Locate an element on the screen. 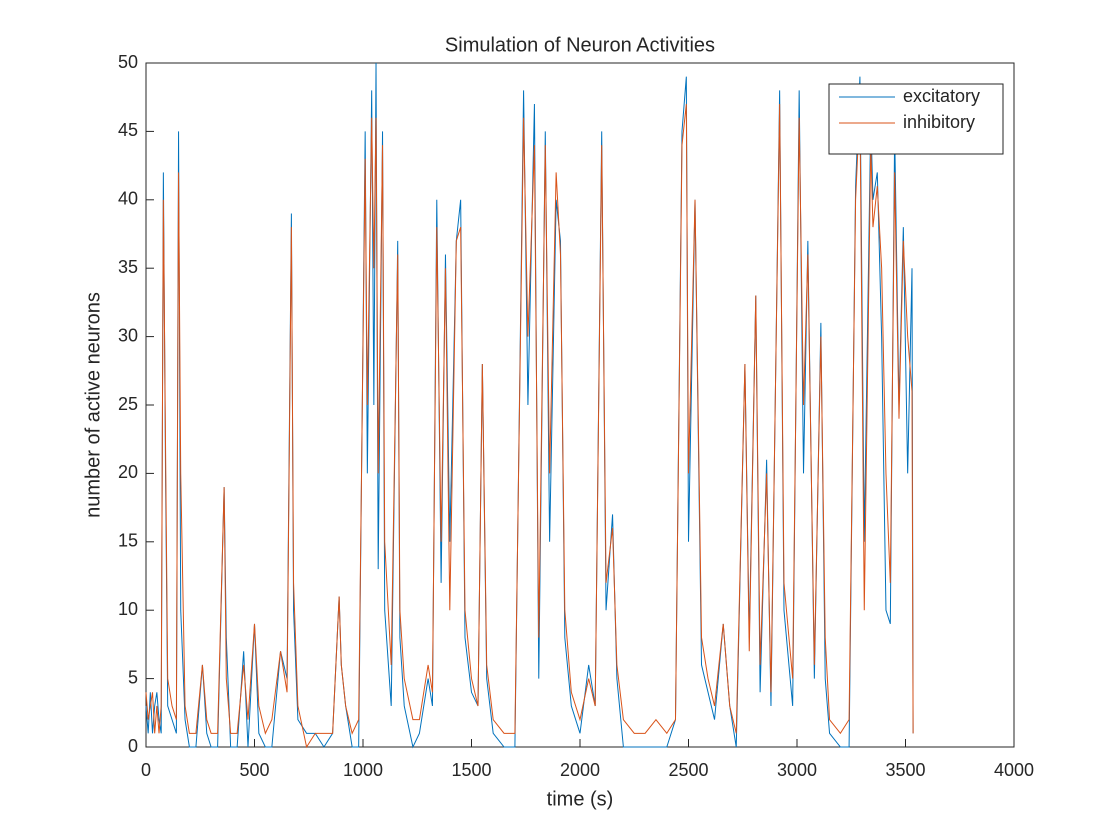 The width and height of the screenshot is (1120, 840). x-tick-label: 1000 is located at coordinates (363, 770).